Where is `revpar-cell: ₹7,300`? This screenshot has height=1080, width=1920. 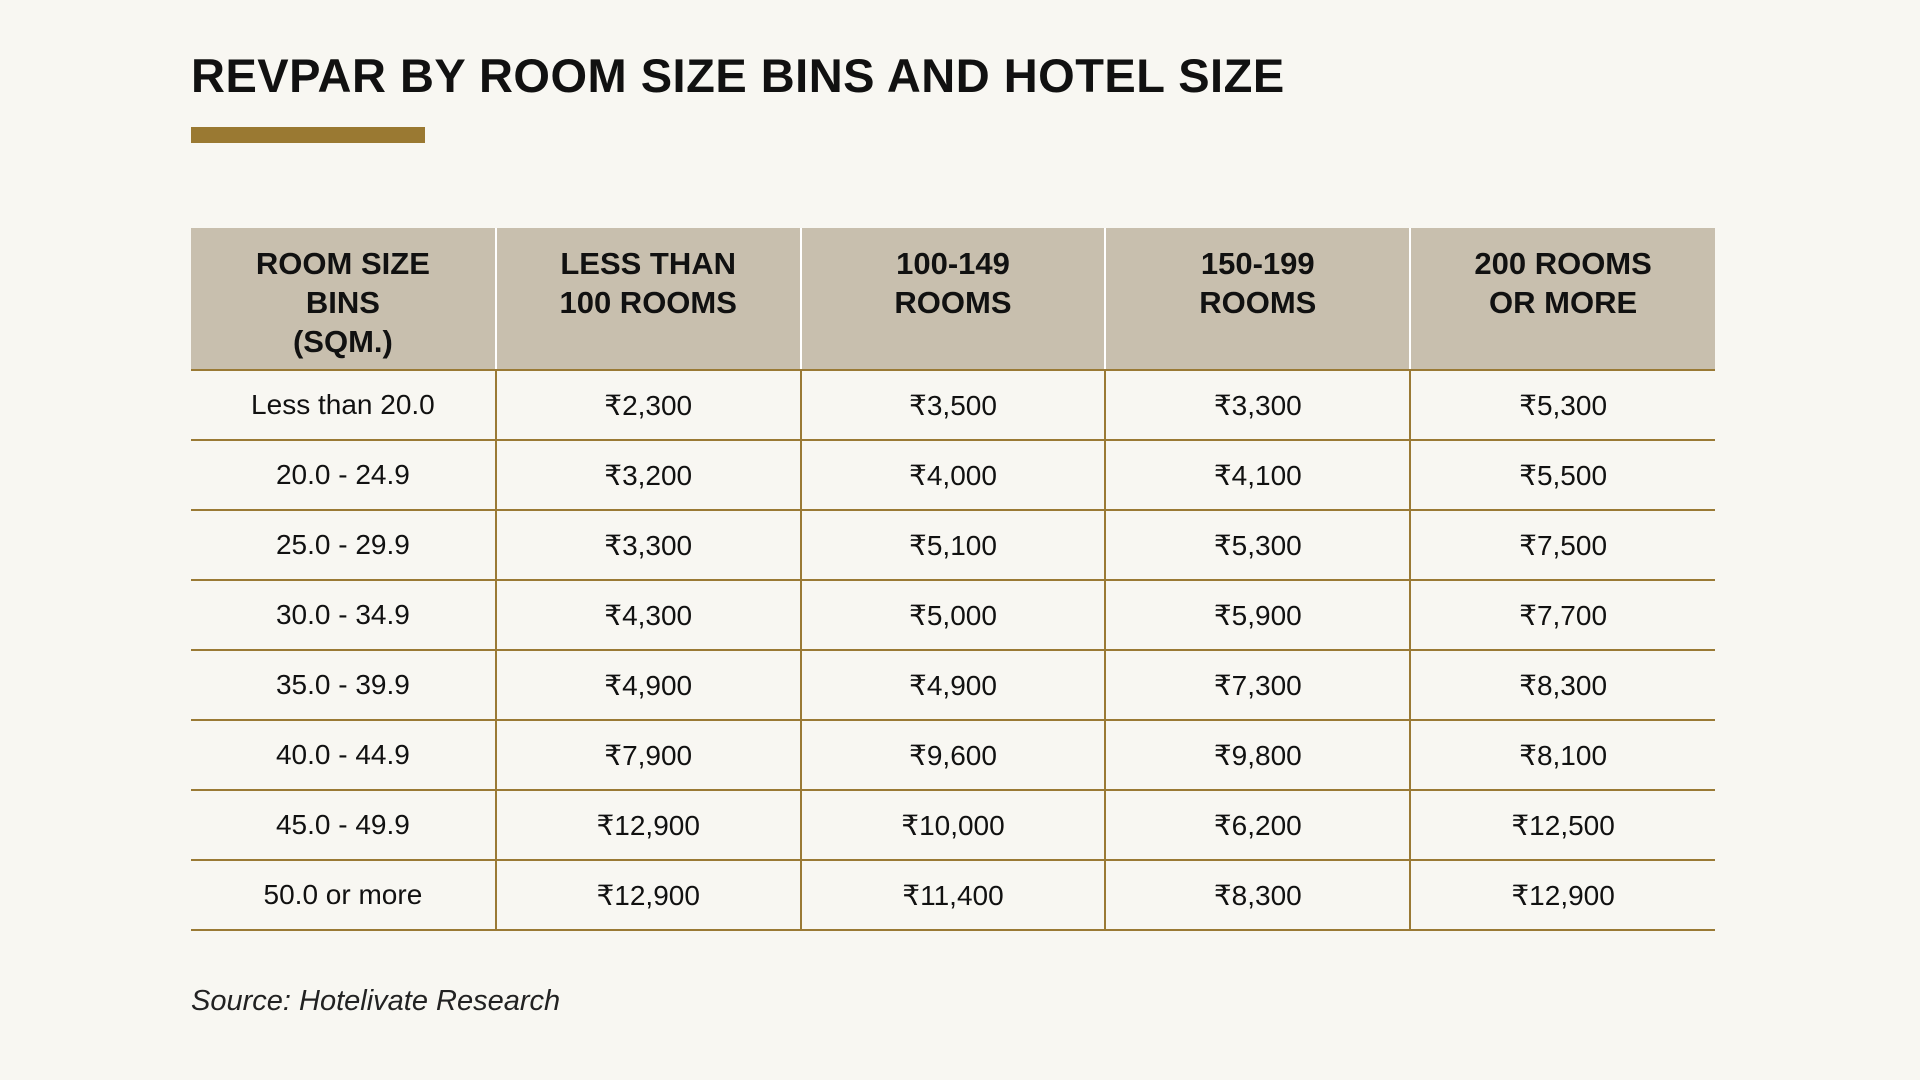 revpar-cell: ₹7,300 is located at coordinates (1257, 685).